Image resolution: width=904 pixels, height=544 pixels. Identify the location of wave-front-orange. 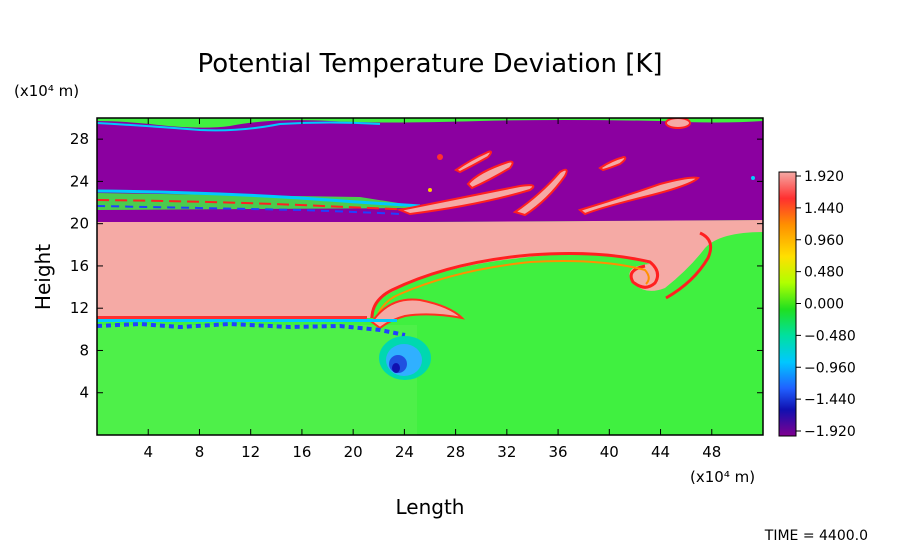
(513, 287).